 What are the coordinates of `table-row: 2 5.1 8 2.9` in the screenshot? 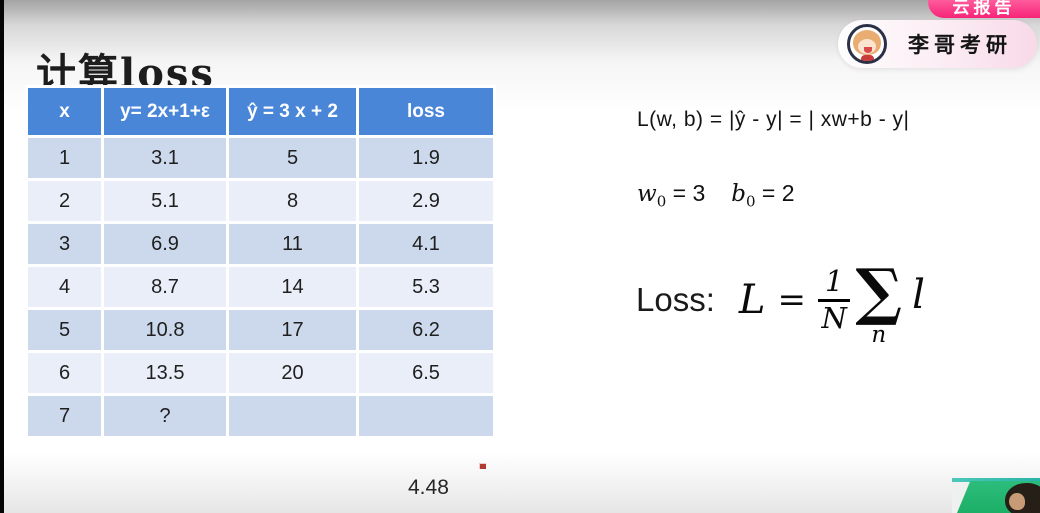 It's located at (260, 201).